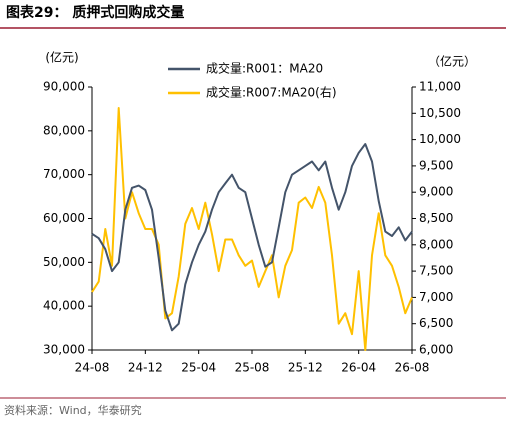  What do you see at coordinates (145, 368) in the screenshot?
I see `x-tick-label: 24-12` at bounding box center [145, 368].